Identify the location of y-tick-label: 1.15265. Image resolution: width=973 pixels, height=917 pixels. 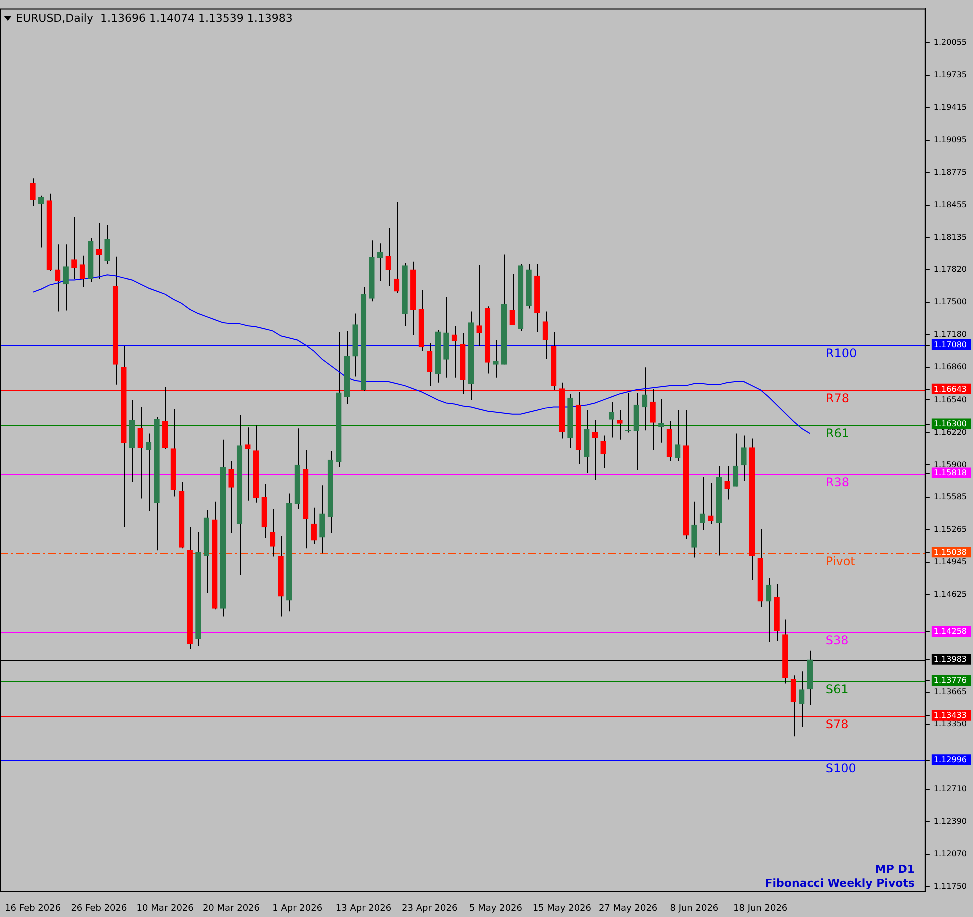
(951, 529).